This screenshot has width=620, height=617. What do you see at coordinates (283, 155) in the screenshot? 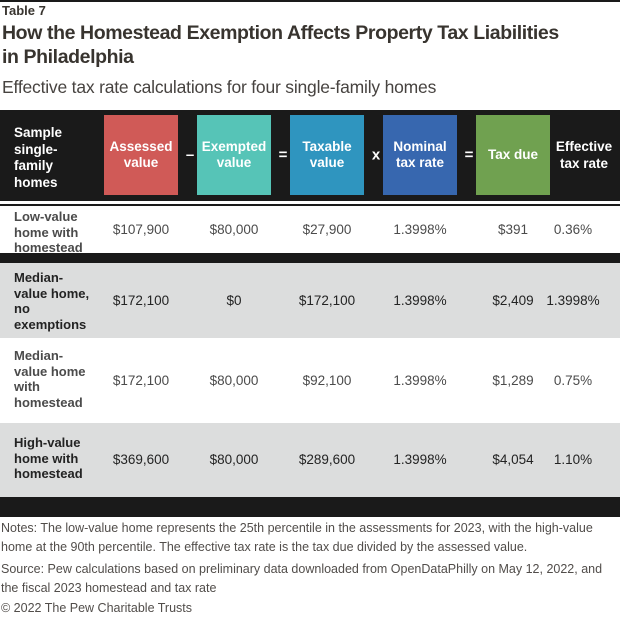
I see `equals-operator-1: =` at bounding box center [283, 155].